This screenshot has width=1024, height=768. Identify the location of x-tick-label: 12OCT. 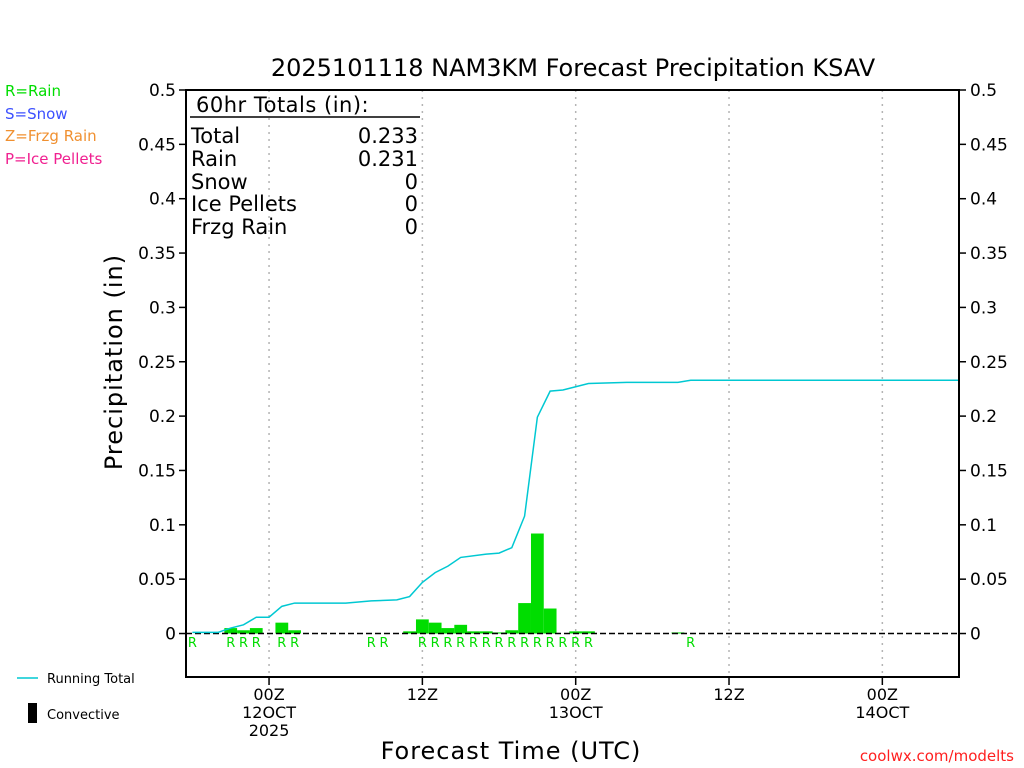
(269, 712).